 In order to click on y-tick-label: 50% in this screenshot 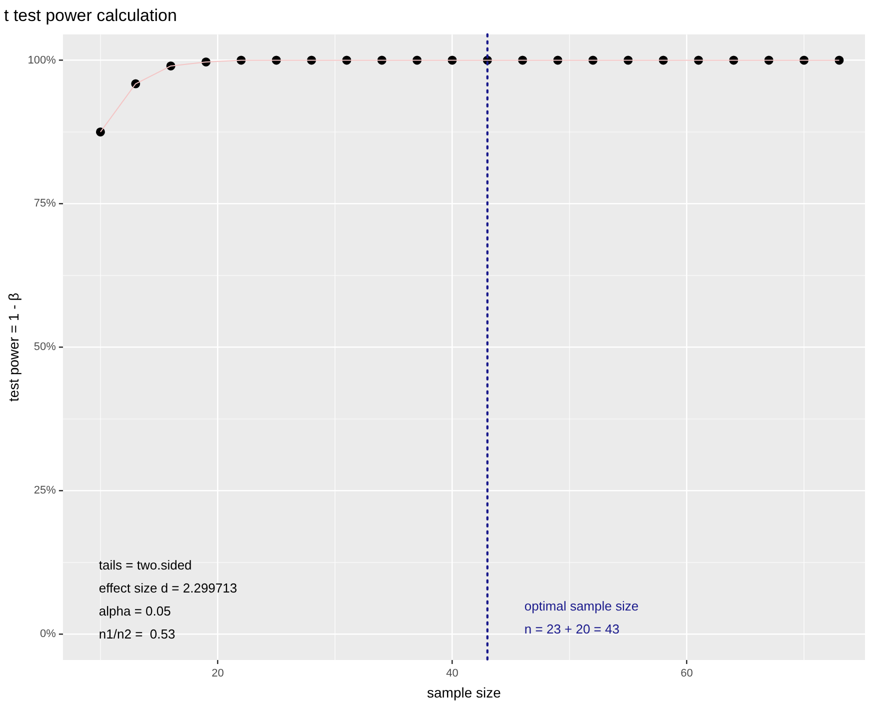, I will do `click(45, 347)`.